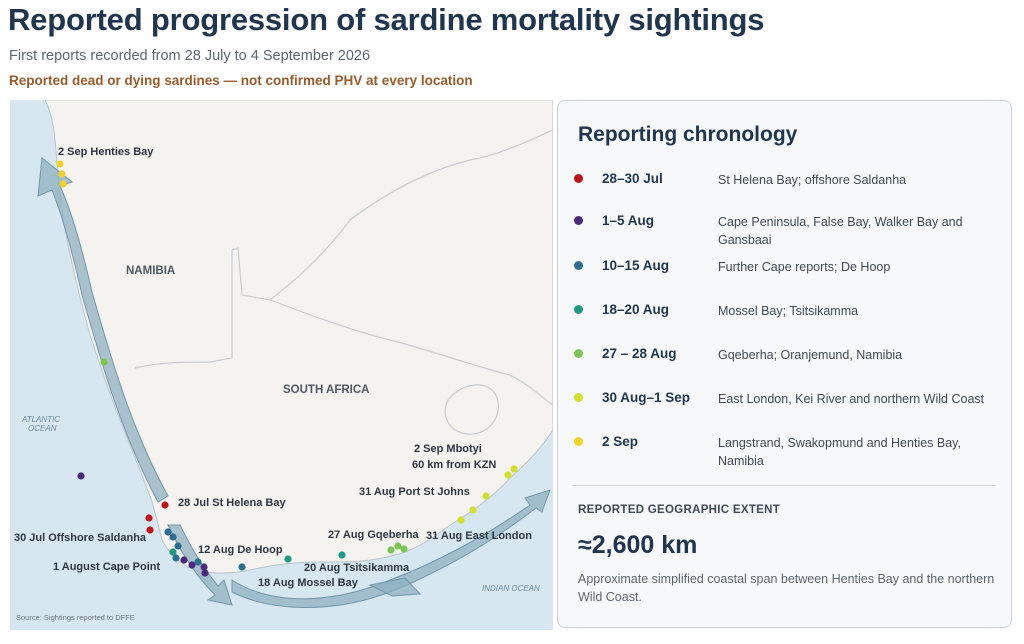 The height and width of the screenshot is (644, 1024). I want to click on dot-de-hoop, so click(242, 567).